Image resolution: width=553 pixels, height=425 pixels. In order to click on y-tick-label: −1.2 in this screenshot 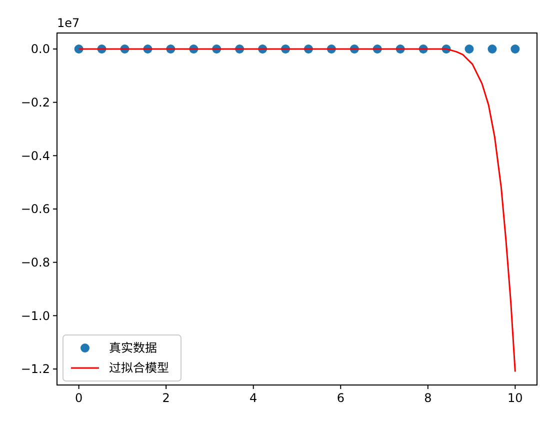, I will do `click(35, 369)`.